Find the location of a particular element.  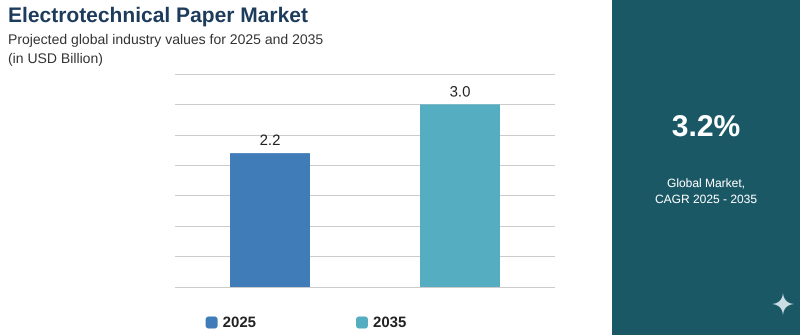

chart-title: Electrotechnical Paper Market is located at coordinates (158, 16).